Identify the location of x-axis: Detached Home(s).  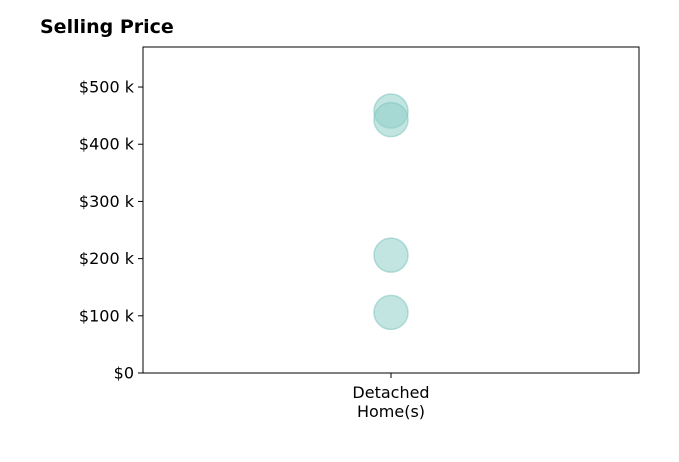
(391, 397).